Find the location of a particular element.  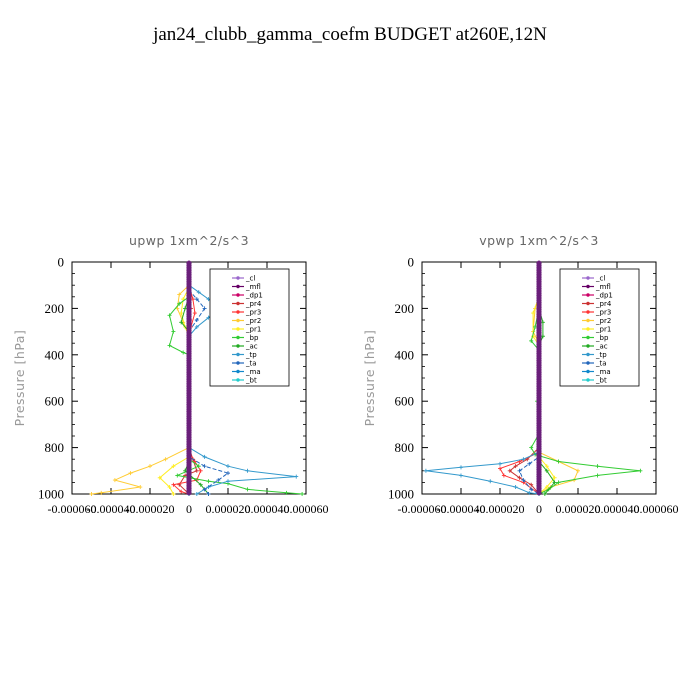

series-line-pr3 is located at coordinates (187, 390).